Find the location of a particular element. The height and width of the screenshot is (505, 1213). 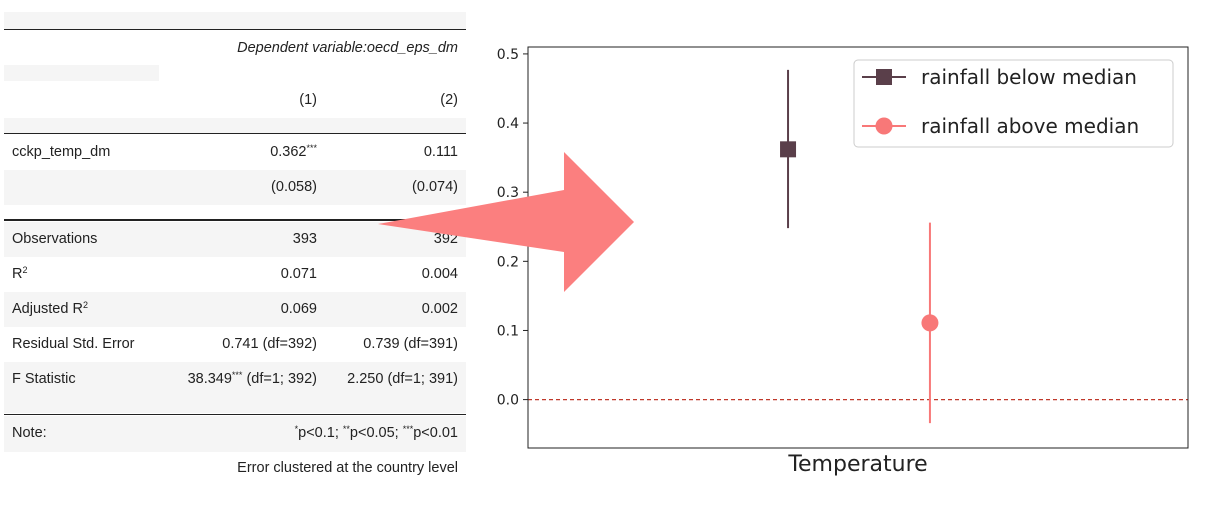

stat-label: Residual Std. Error is located at coordinates (73, 344).